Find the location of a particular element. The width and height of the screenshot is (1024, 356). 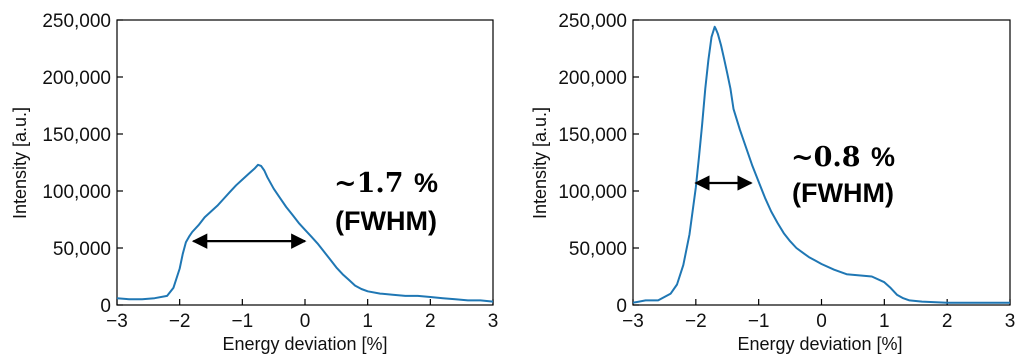

right-chart-fwhm-label: (FWHM) is located at coordinates (843, 193).